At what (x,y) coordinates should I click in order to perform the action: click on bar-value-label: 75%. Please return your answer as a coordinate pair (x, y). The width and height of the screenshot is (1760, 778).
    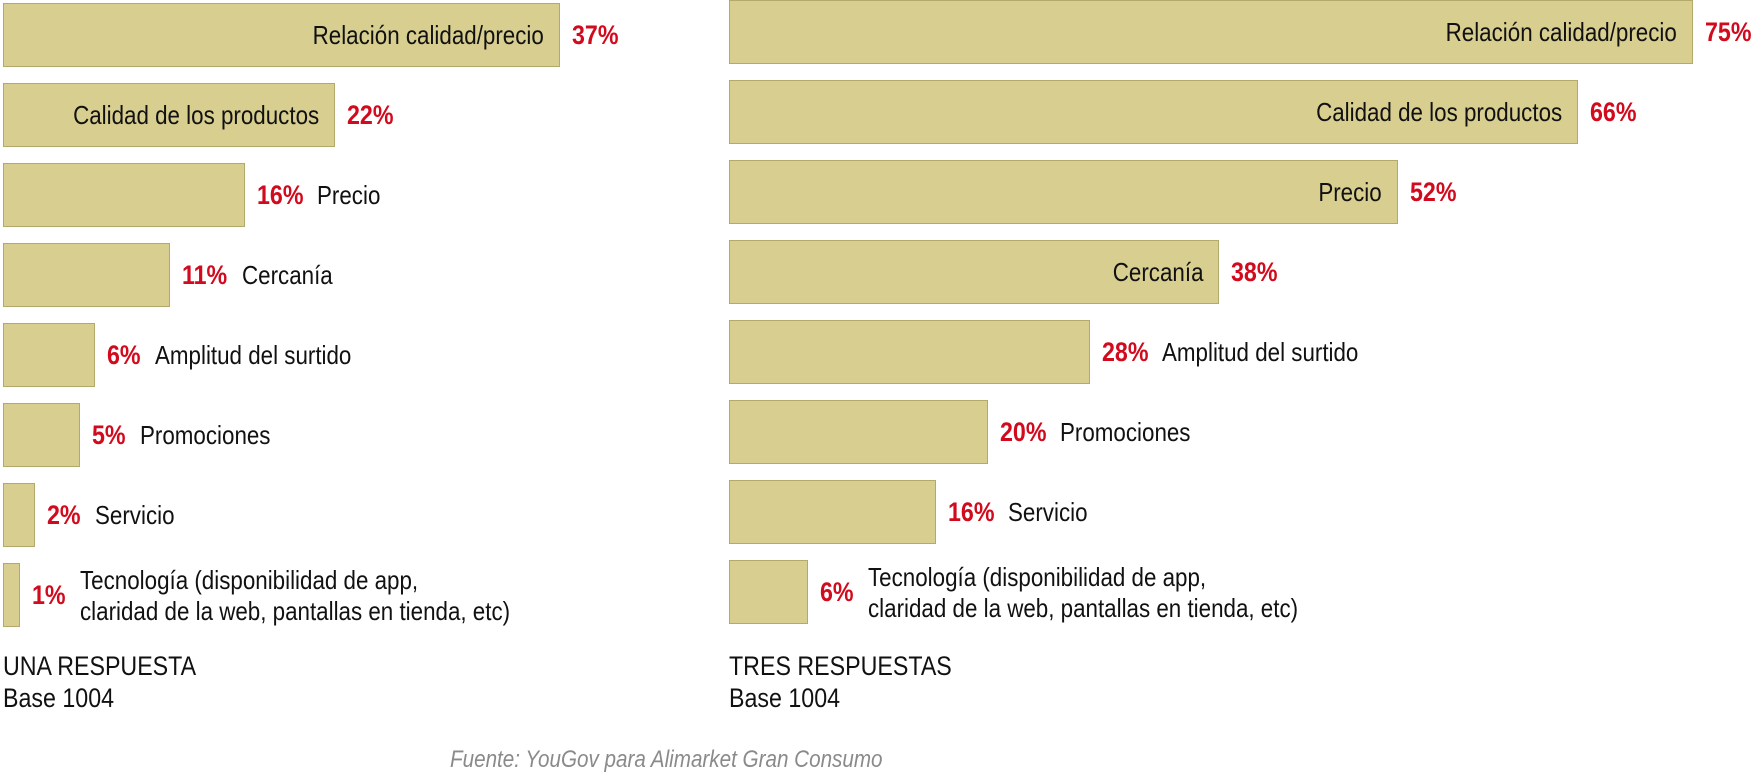
    Looking at the image, I should click on (1728, 32).